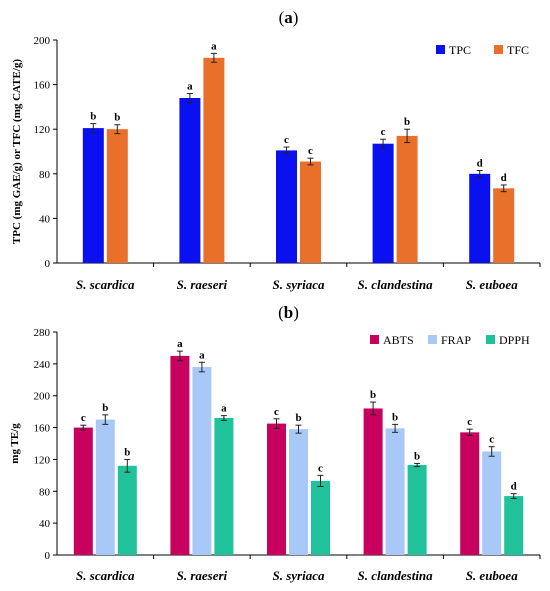 The height and width of the screenshot is (591, 550). What do you see at coordinates (396, 284) in the screenshot?
I see `panel-a-category-label: S. clandestina` at bounding box center [396, 284].